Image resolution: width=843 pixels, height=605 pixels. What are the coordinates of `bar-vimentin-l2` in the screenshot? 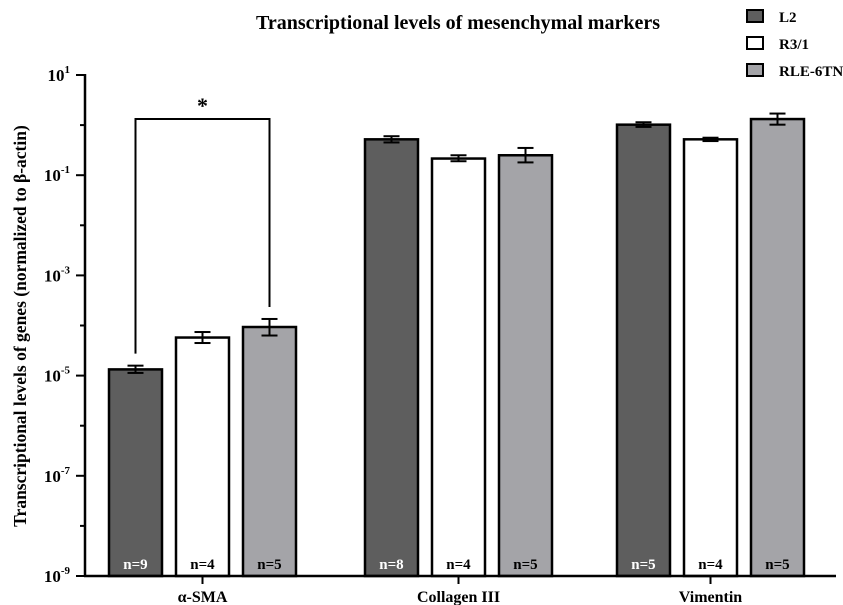 It's located at (643, 350).